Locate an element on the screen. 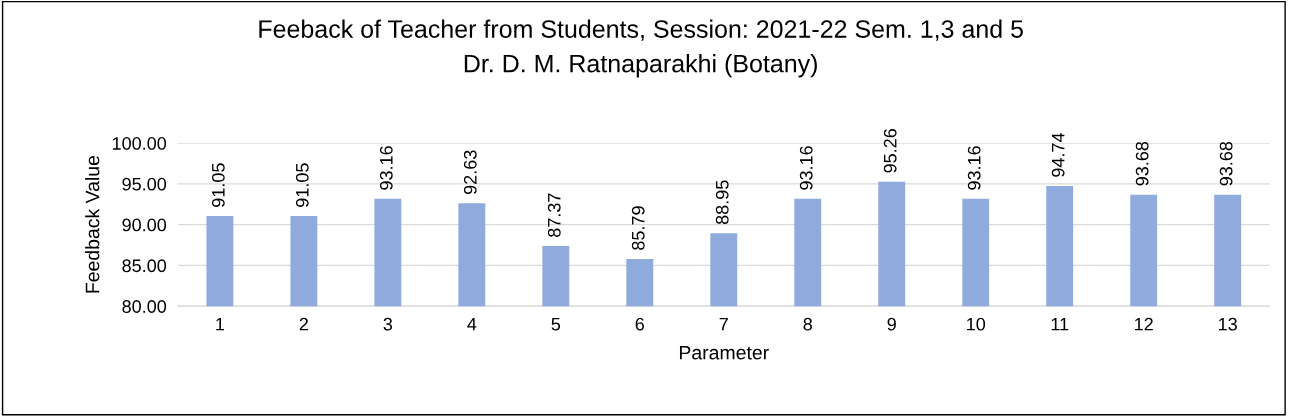 The image size is (1289, 416). data-label: 88.95 is located at coordinates (722, 202).